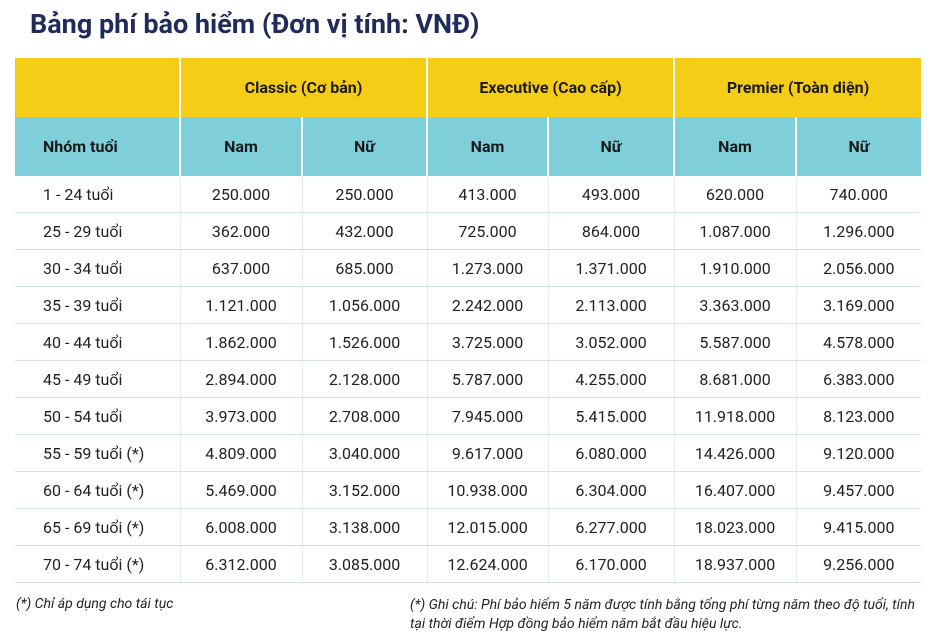 The height and width of the screenshot is (639, 939). What do you see at coordinates (611, 342) in the screenshot?
I see `premium-cell: 3.052.000` at bounding box center [611, 342].